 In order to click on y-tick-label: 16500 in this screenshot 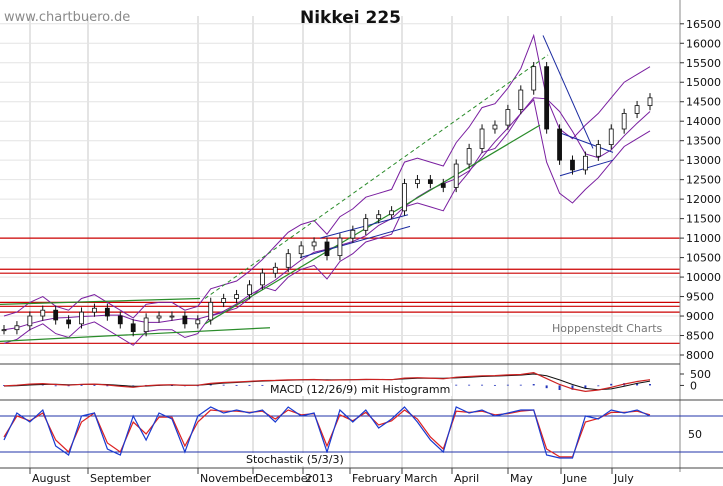, I will do `click(703, 24)`.